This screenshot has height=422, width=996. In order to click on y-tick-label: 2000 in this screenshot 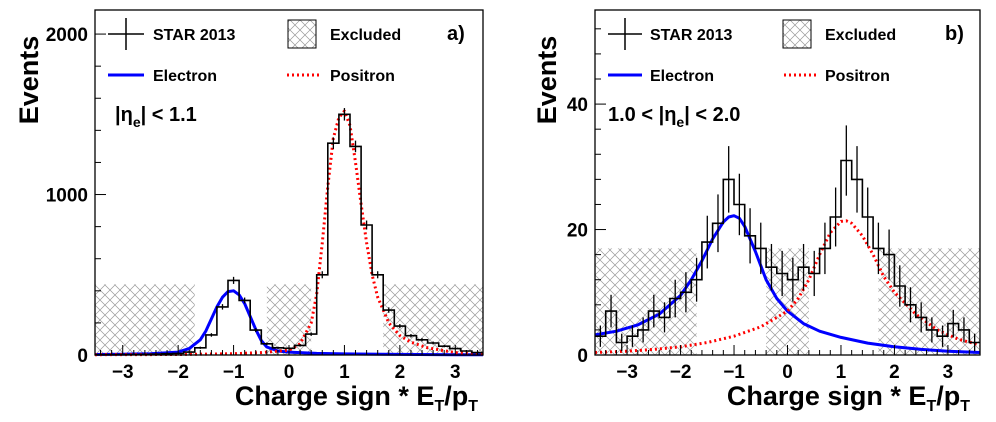, I will do `click(67, 35)`.